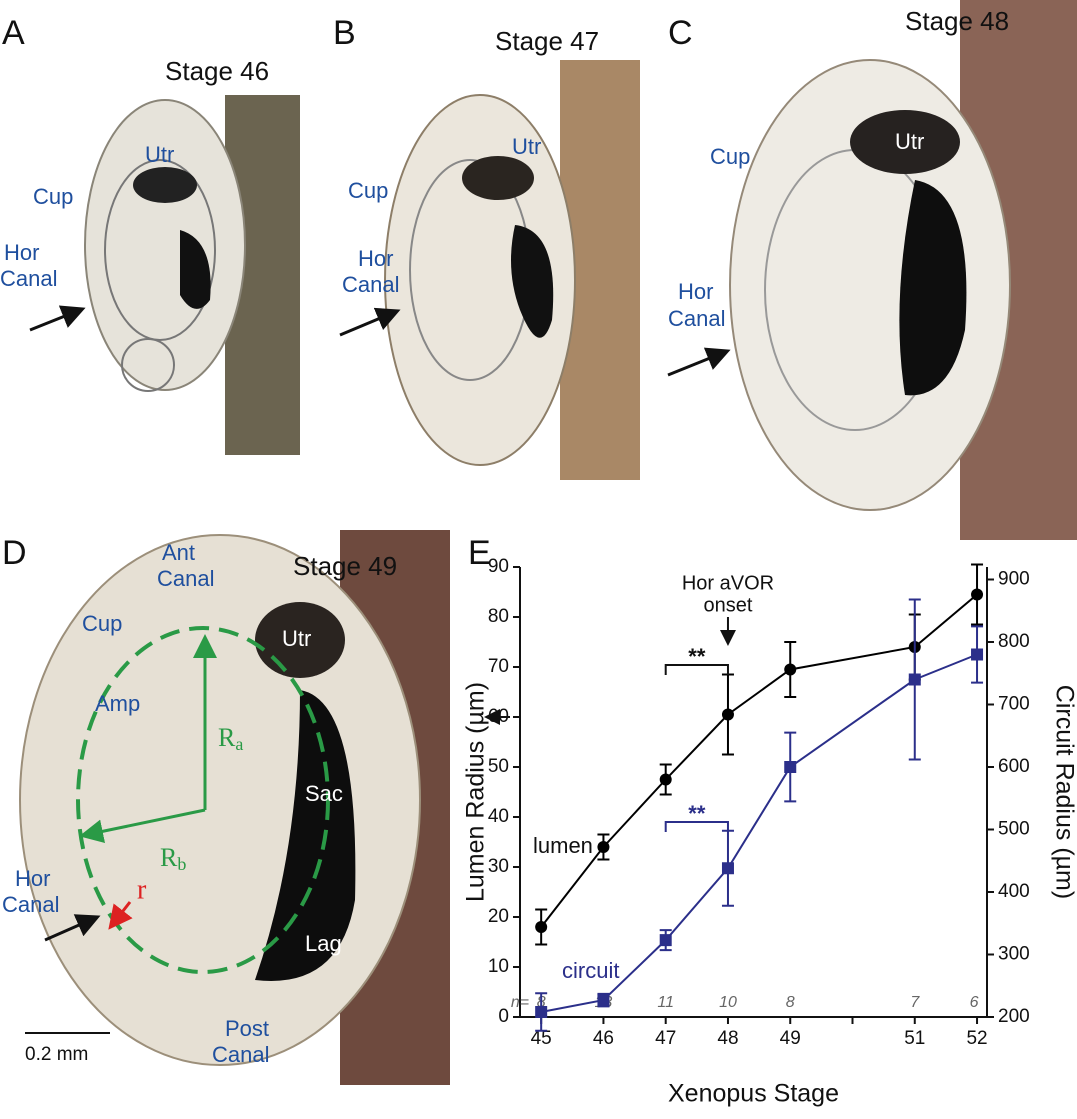  Describe the element at coordinates (498, 566) in the screenshot. I see `y-tick-label: 90` at that location.